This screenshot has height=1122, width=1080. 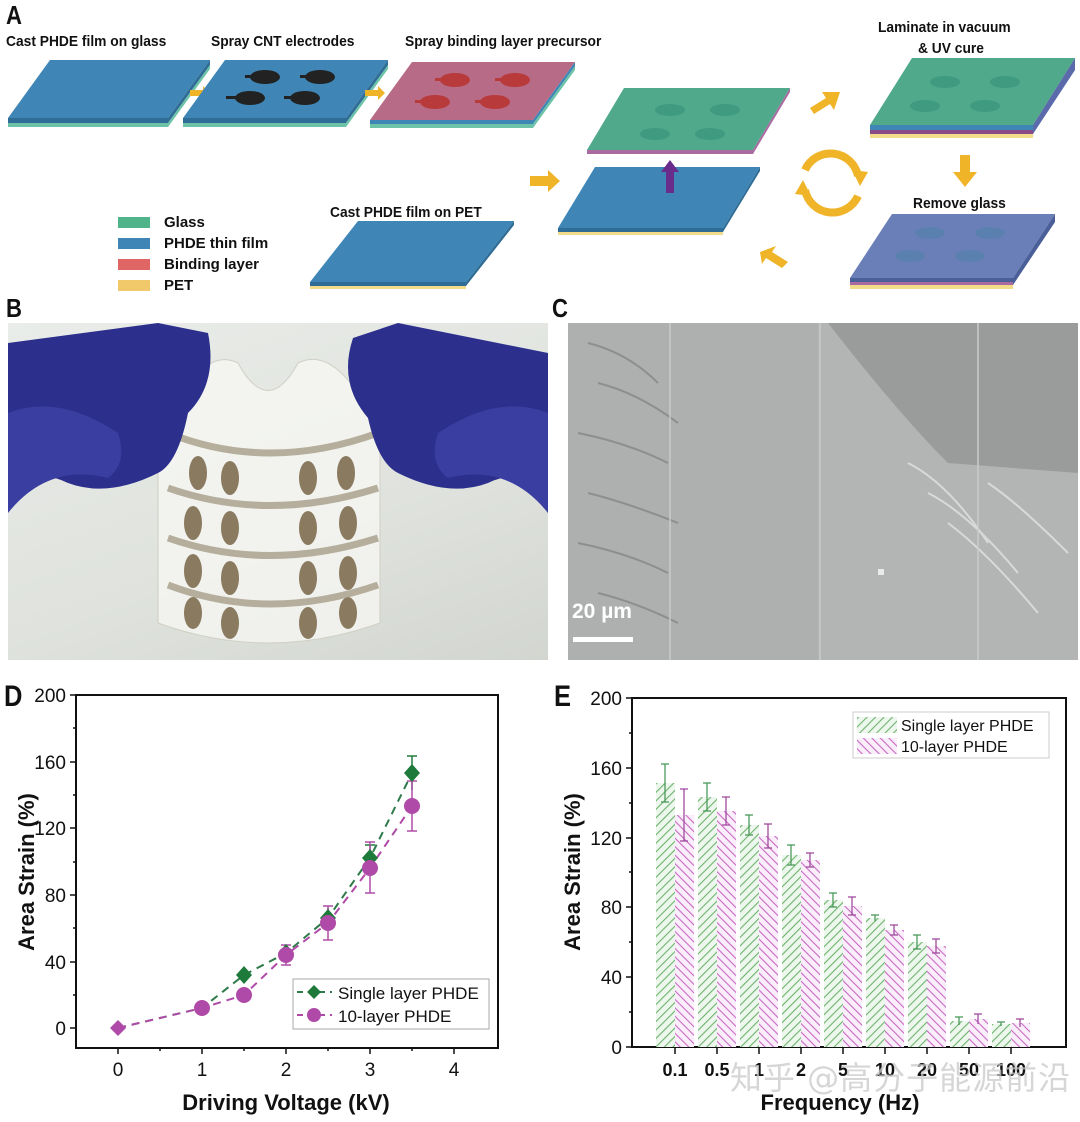 What do you see at coordinates (602, 611) in the screenshot?
I see `scale-bar-label: 20 µm` at bounding box center [602, 611].